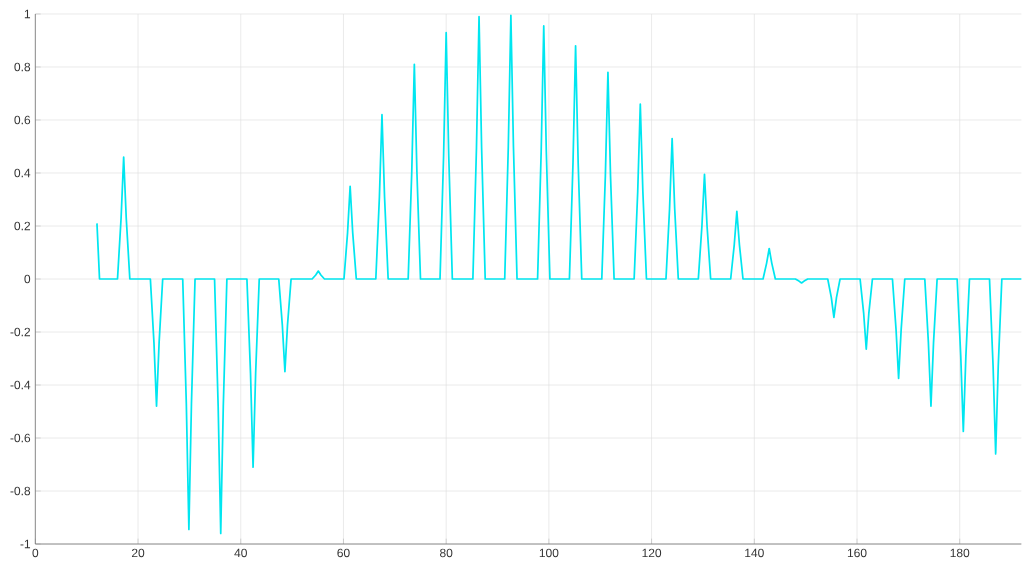 Image resolution: width=1024 pixels, height=564 pixels. Describe the element at coordinates (27, 14) in the screenshot. I see `y-tick-label: 1` at that location.